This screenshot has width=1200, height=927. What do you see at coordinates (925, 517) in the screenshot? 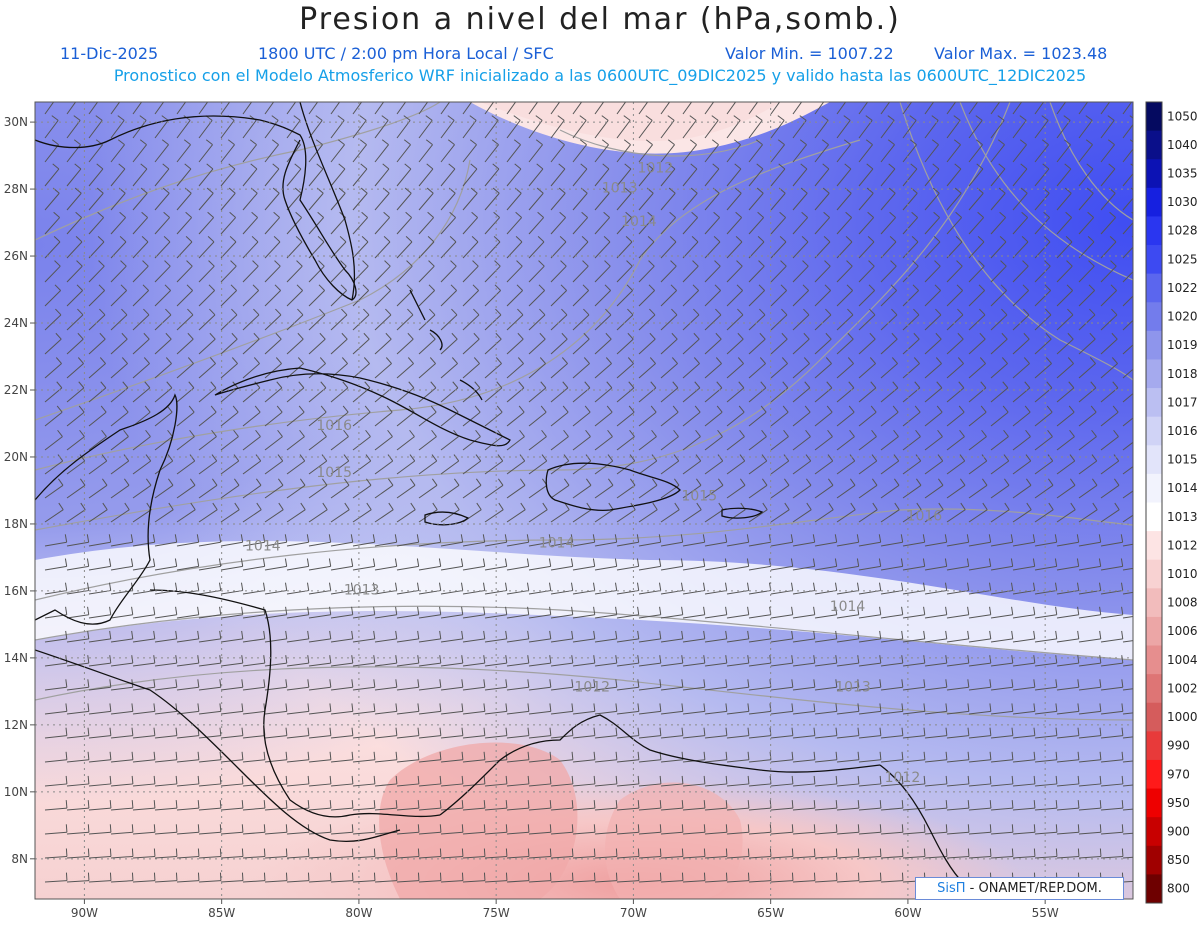
I see `isobar-label: 1016` at bounding box center [925, 517].